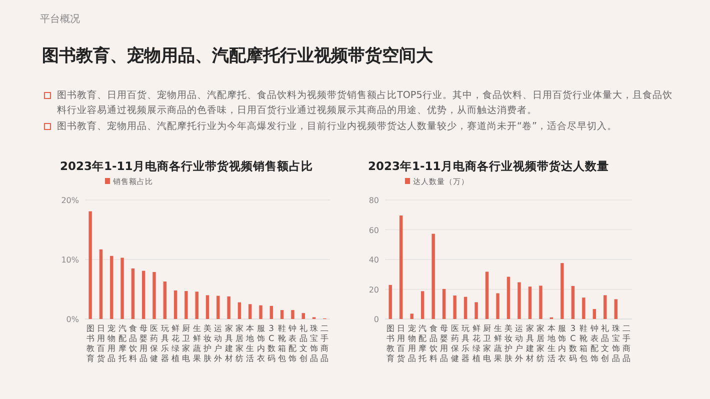  I want to click on y-tick-label: 20%, so click(70, 200).